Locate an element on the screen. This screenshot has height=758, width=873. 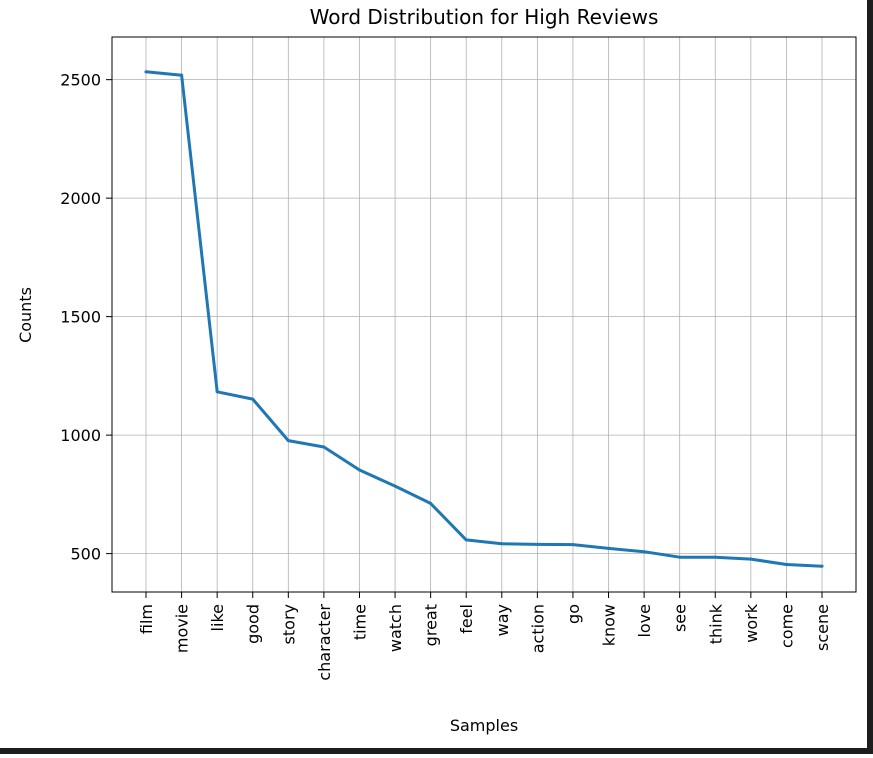
x-tick-label: movie is located at coordinates (182, 628).